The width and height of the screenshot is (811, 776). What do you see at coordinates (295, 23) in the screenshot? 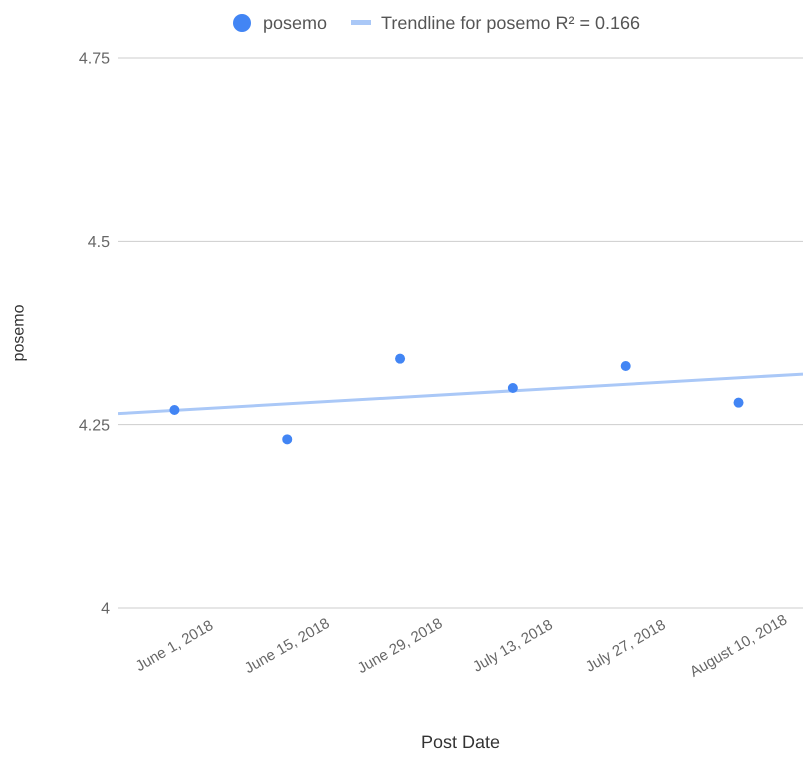
I see `legend-label: posemo` at bounding box center [295, 23].